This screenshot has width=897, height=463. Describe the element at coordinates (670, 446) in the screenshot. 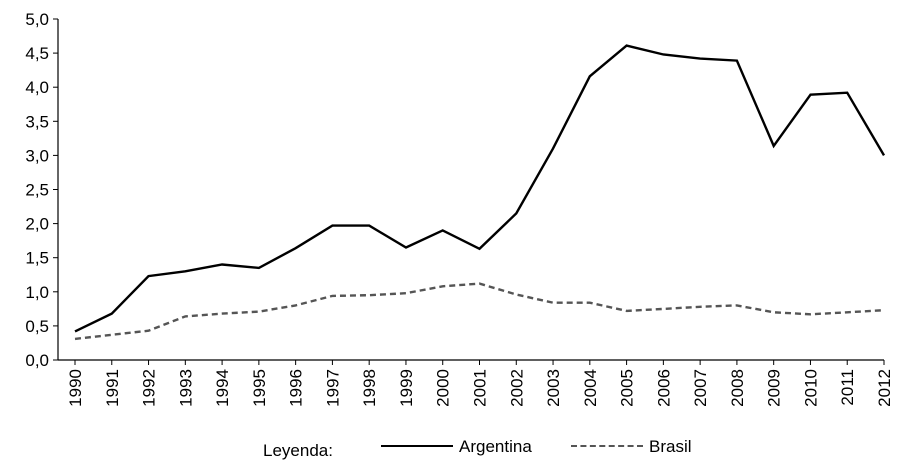

I see `legend-label-brasil: Brasil` at that location.